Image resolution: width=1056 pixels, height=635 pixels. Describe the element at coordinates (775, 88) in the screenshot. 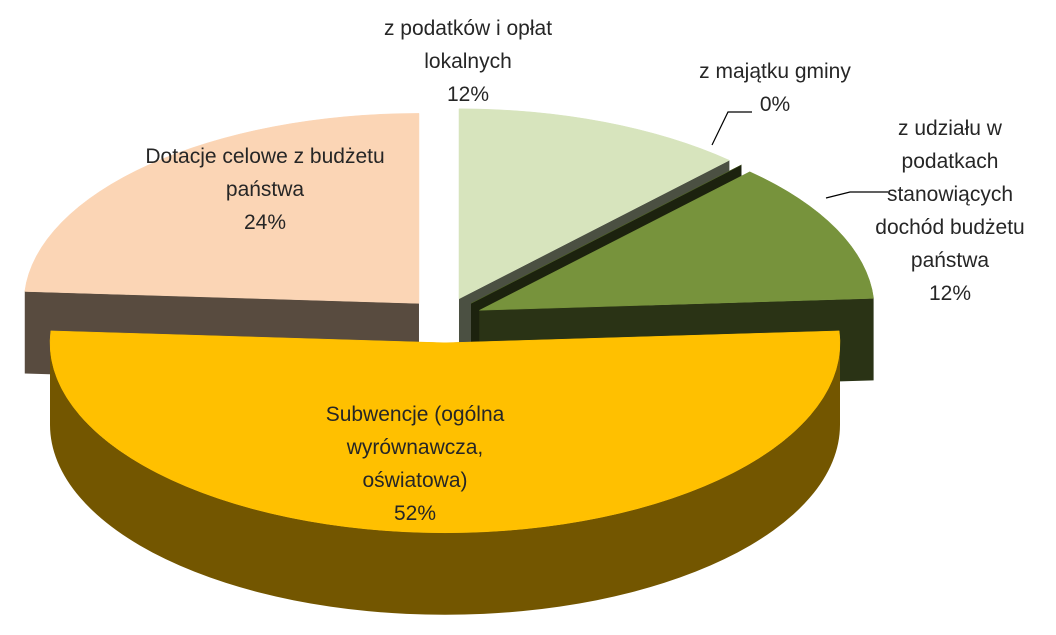

I see `data-label: z majątku gminy 0%` at that location.